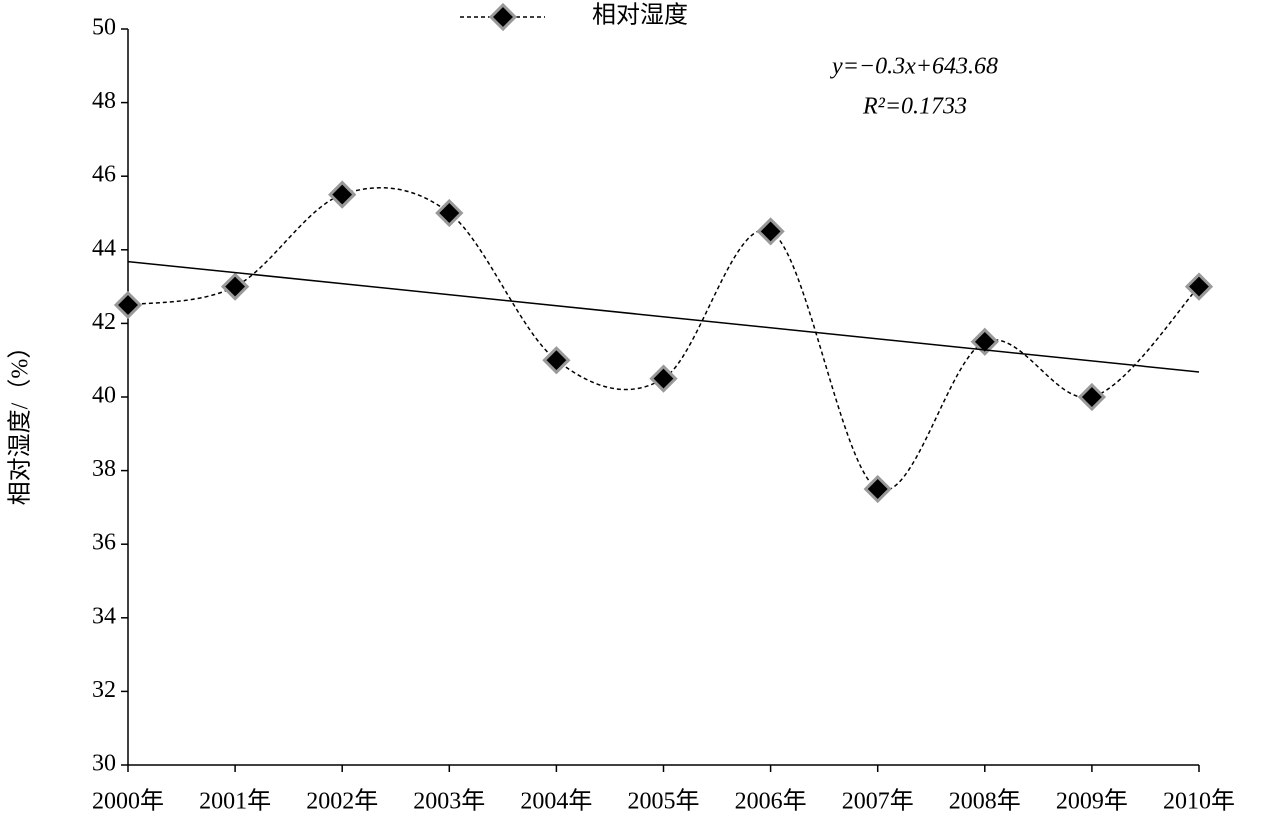  What do you see at coordinates (914, 107) in the screenshot?
I see `trend-r-squared: R²=0.1733` at bounding box center [914, 107].